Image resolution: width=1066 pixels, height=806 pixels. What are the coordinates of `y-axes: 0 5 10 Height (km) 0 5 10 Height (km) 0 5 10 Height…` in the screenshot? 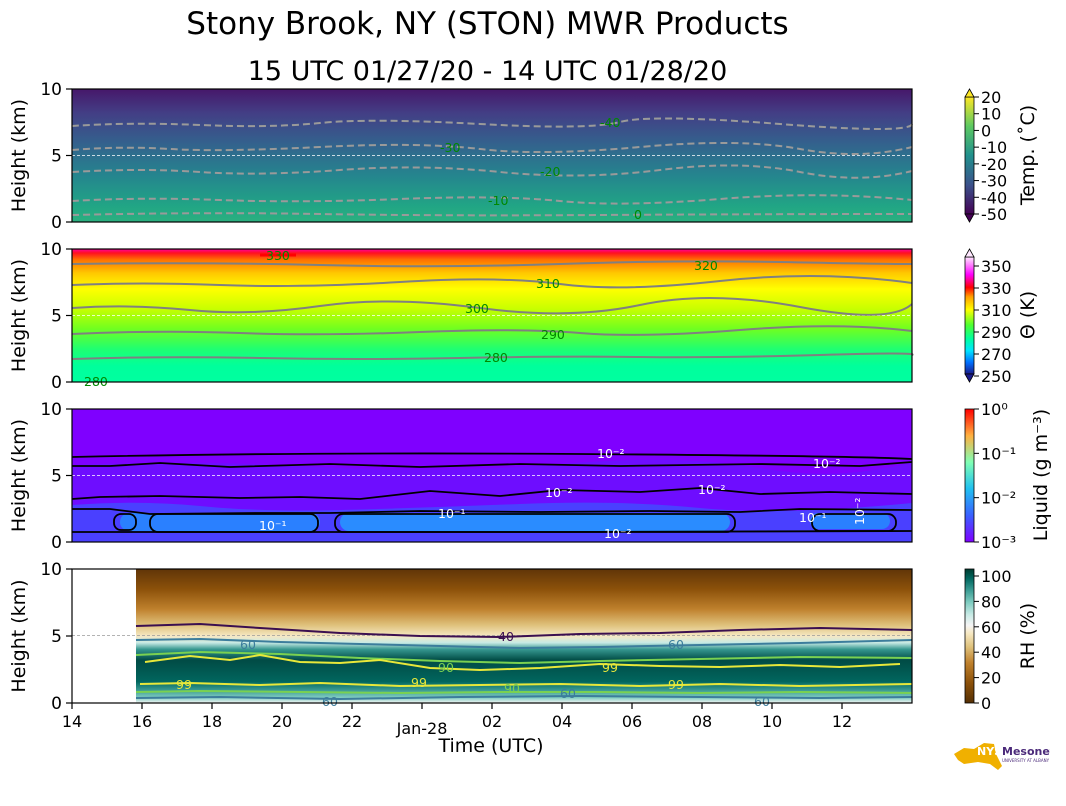 It's located at (40, 397).